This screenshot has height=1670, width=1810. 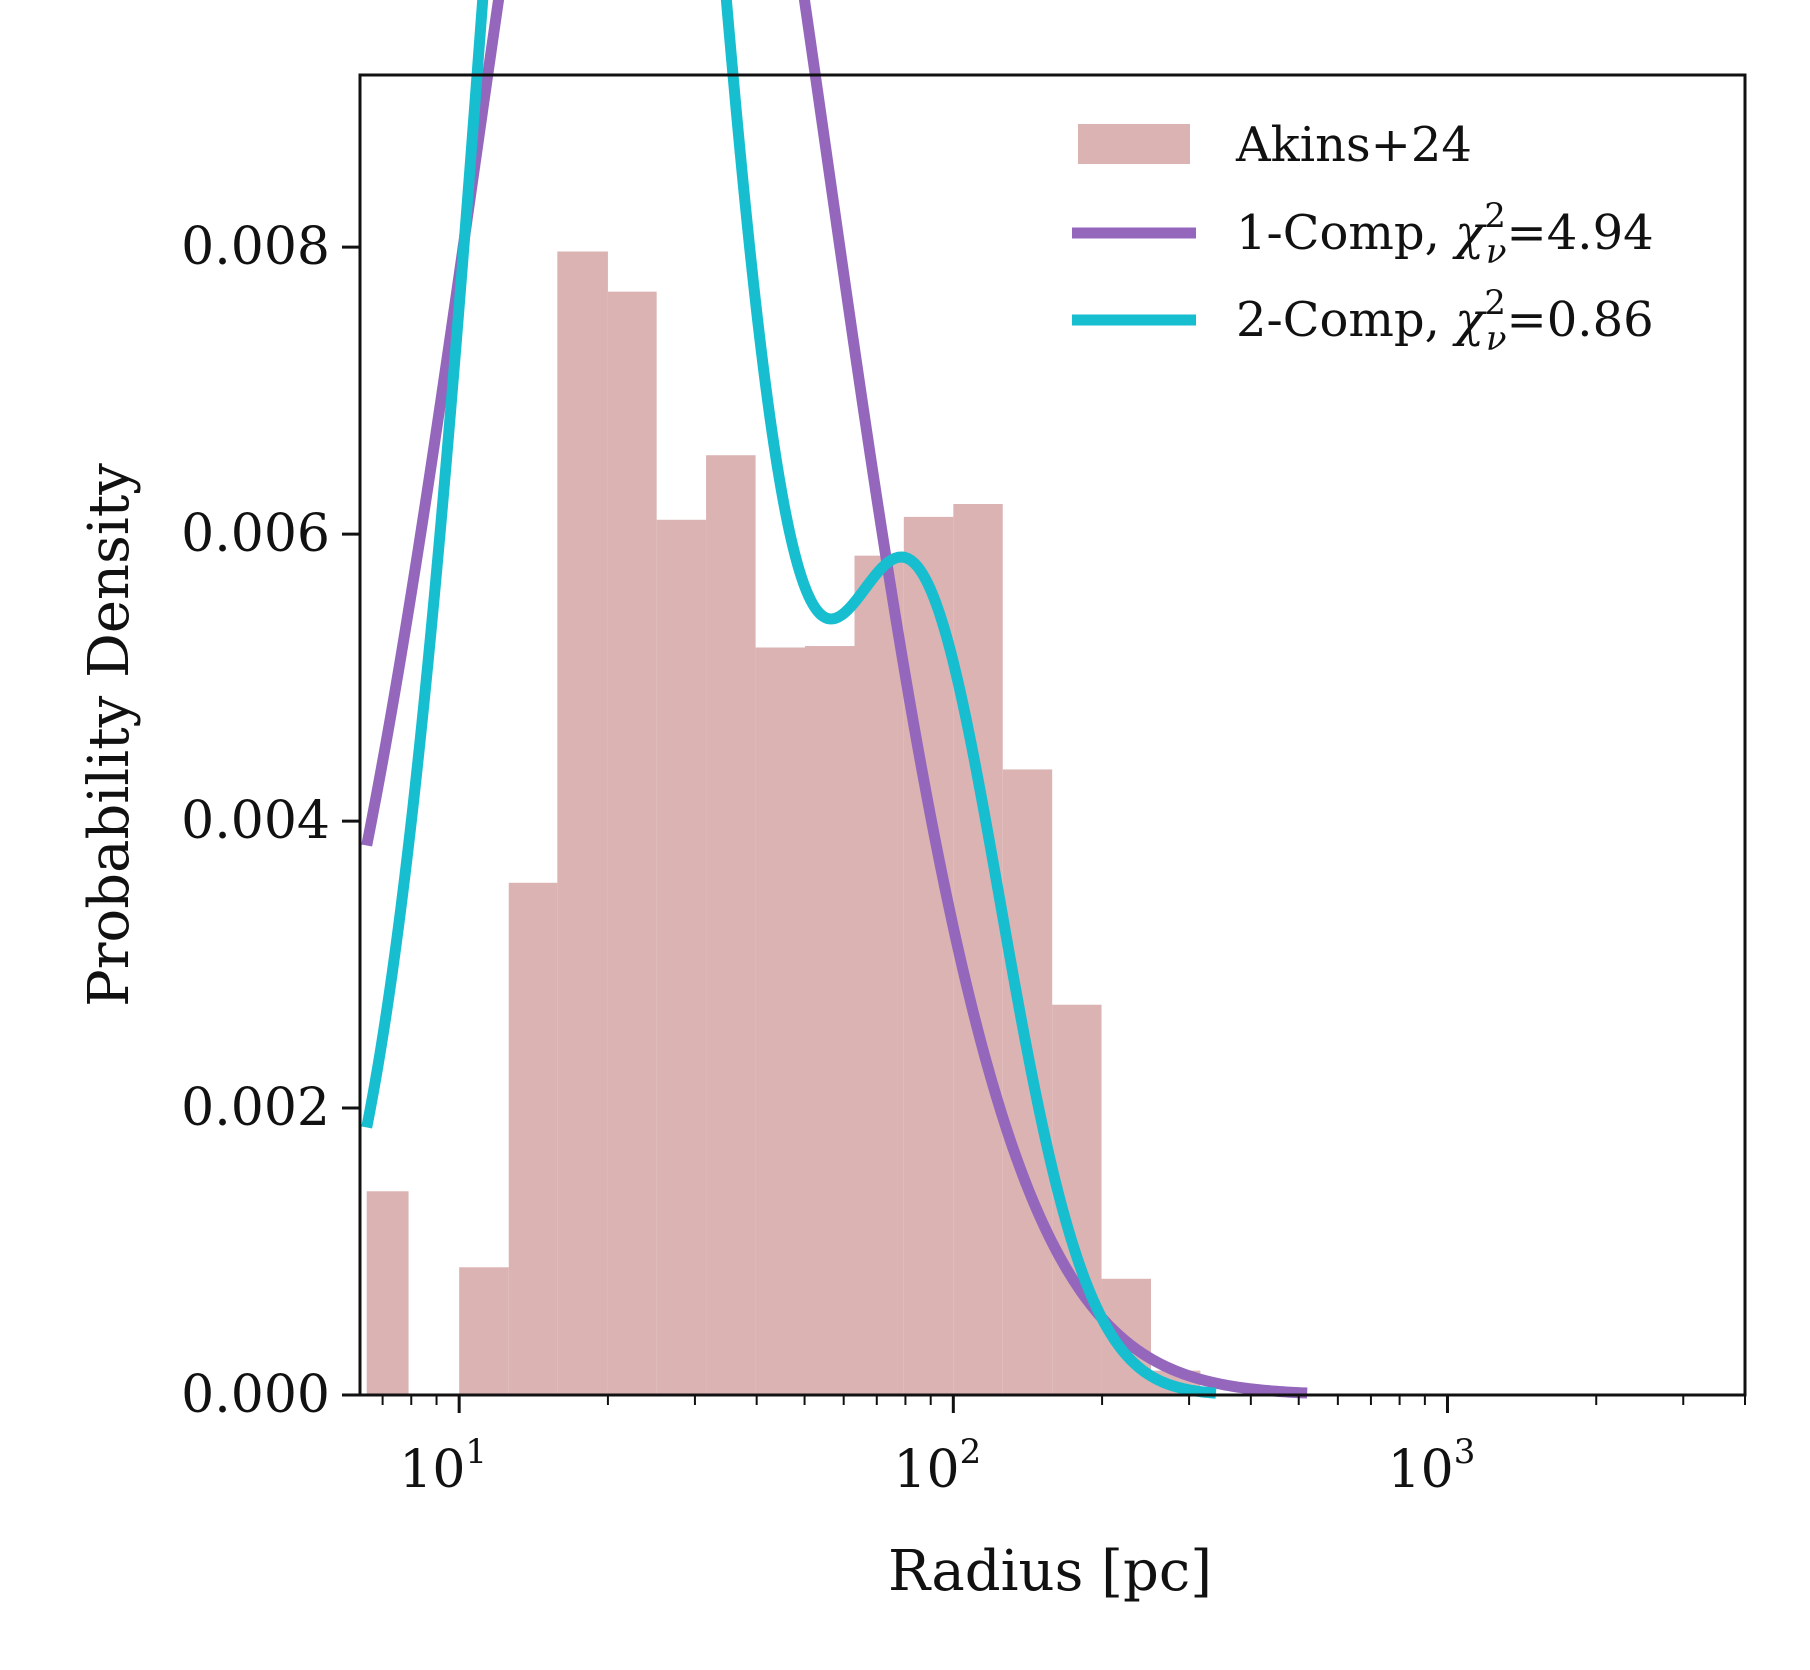 What do you see at coordinates (1445, 234) in the screenshot?
I see `legend-label-1comp: 1-Comp, χ2 ν=4.94` at bounding box center [1445, 234].